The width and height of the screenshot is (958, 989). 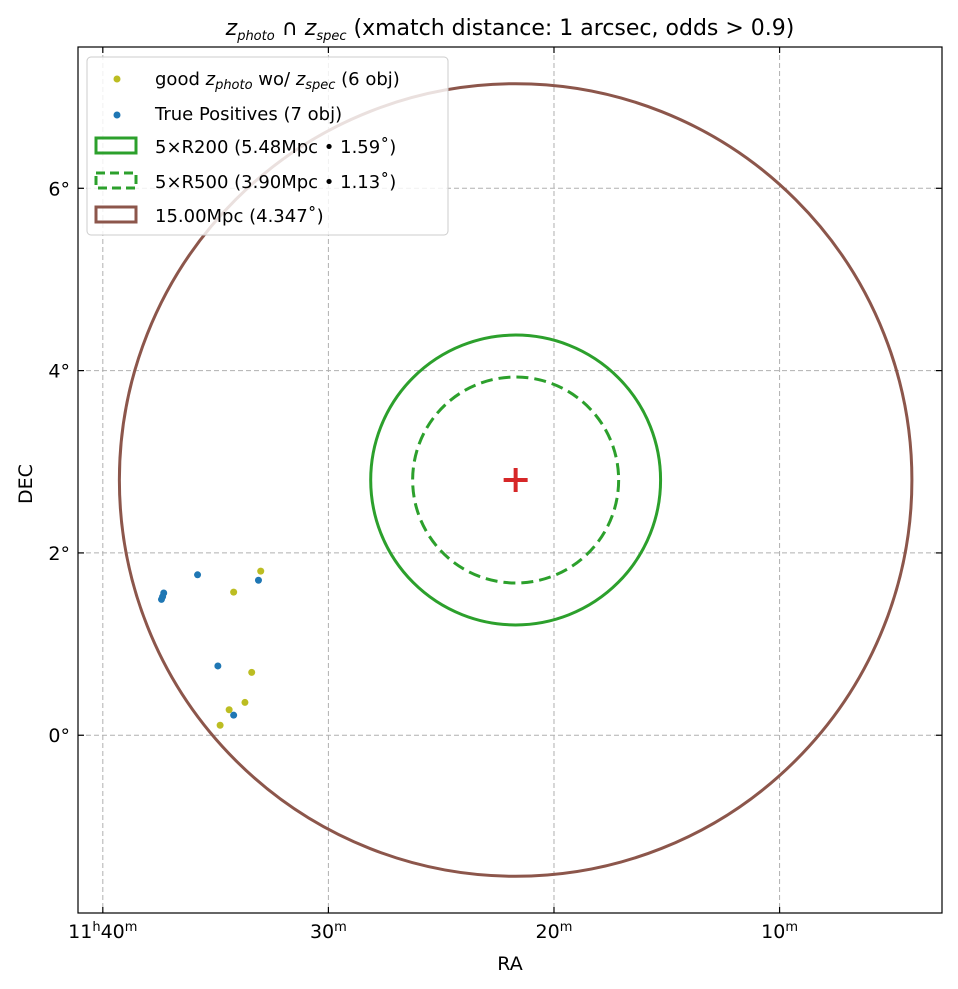 I want to click on legend-swatch-r500, so click(x=116, y=180).